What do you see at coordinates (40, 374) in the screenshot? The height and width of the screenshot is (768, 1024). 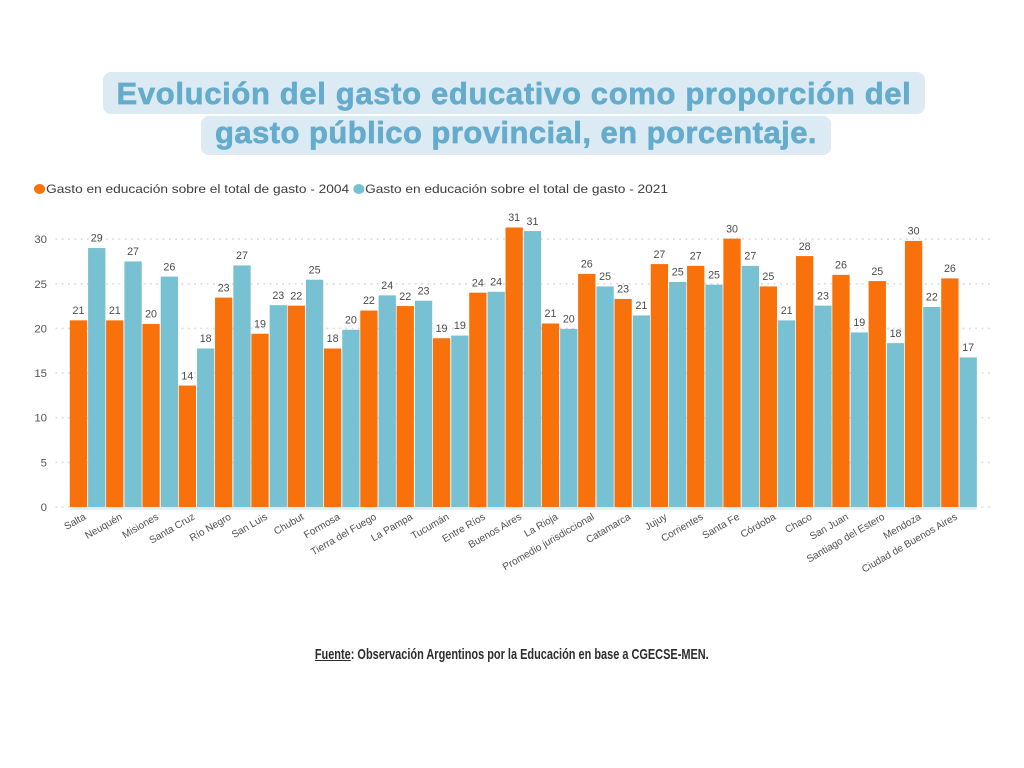 I see `svg-text: 15` at bounding box center [40, 374].